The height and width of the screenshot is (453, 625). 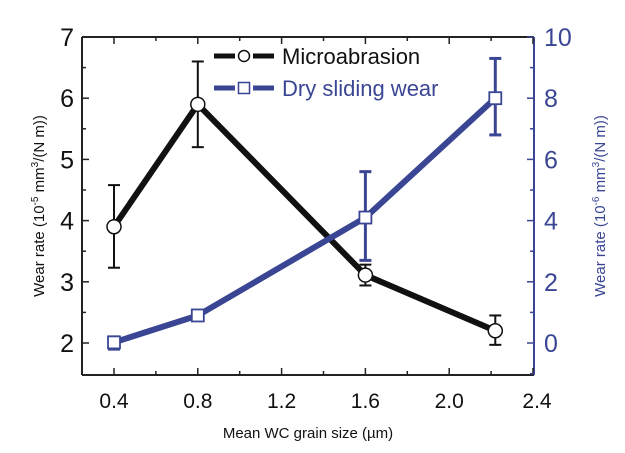 I want to click on legend-label: Microabrasion, so click(x=351, y=56).